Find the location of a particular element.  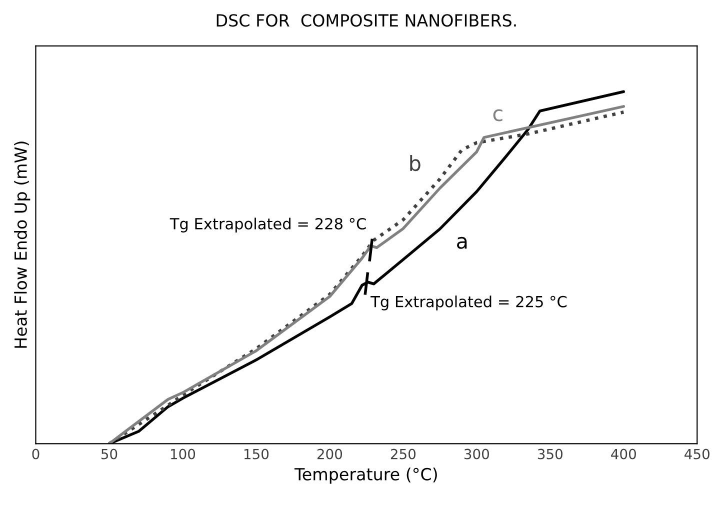

series-label: a is located at coordinates (462, 242).